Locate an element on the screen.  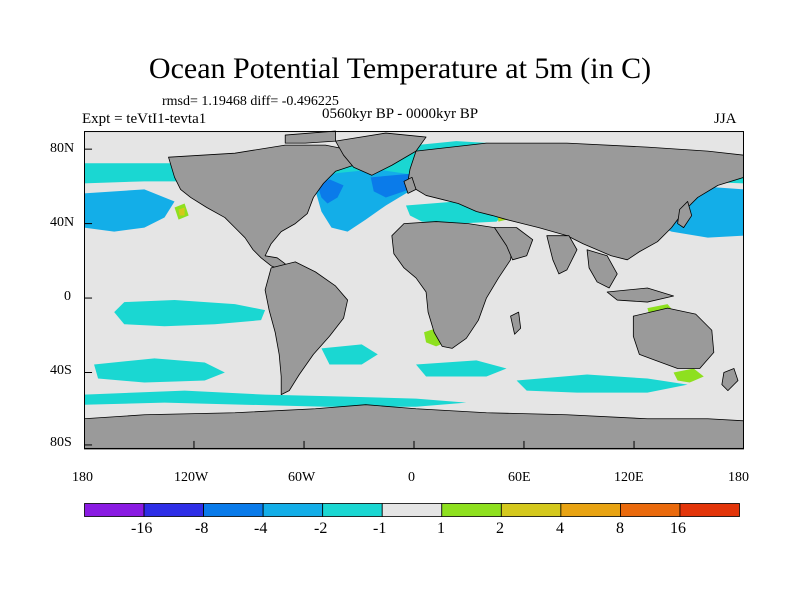
land-madagascar is located at coordinates (516, 323).